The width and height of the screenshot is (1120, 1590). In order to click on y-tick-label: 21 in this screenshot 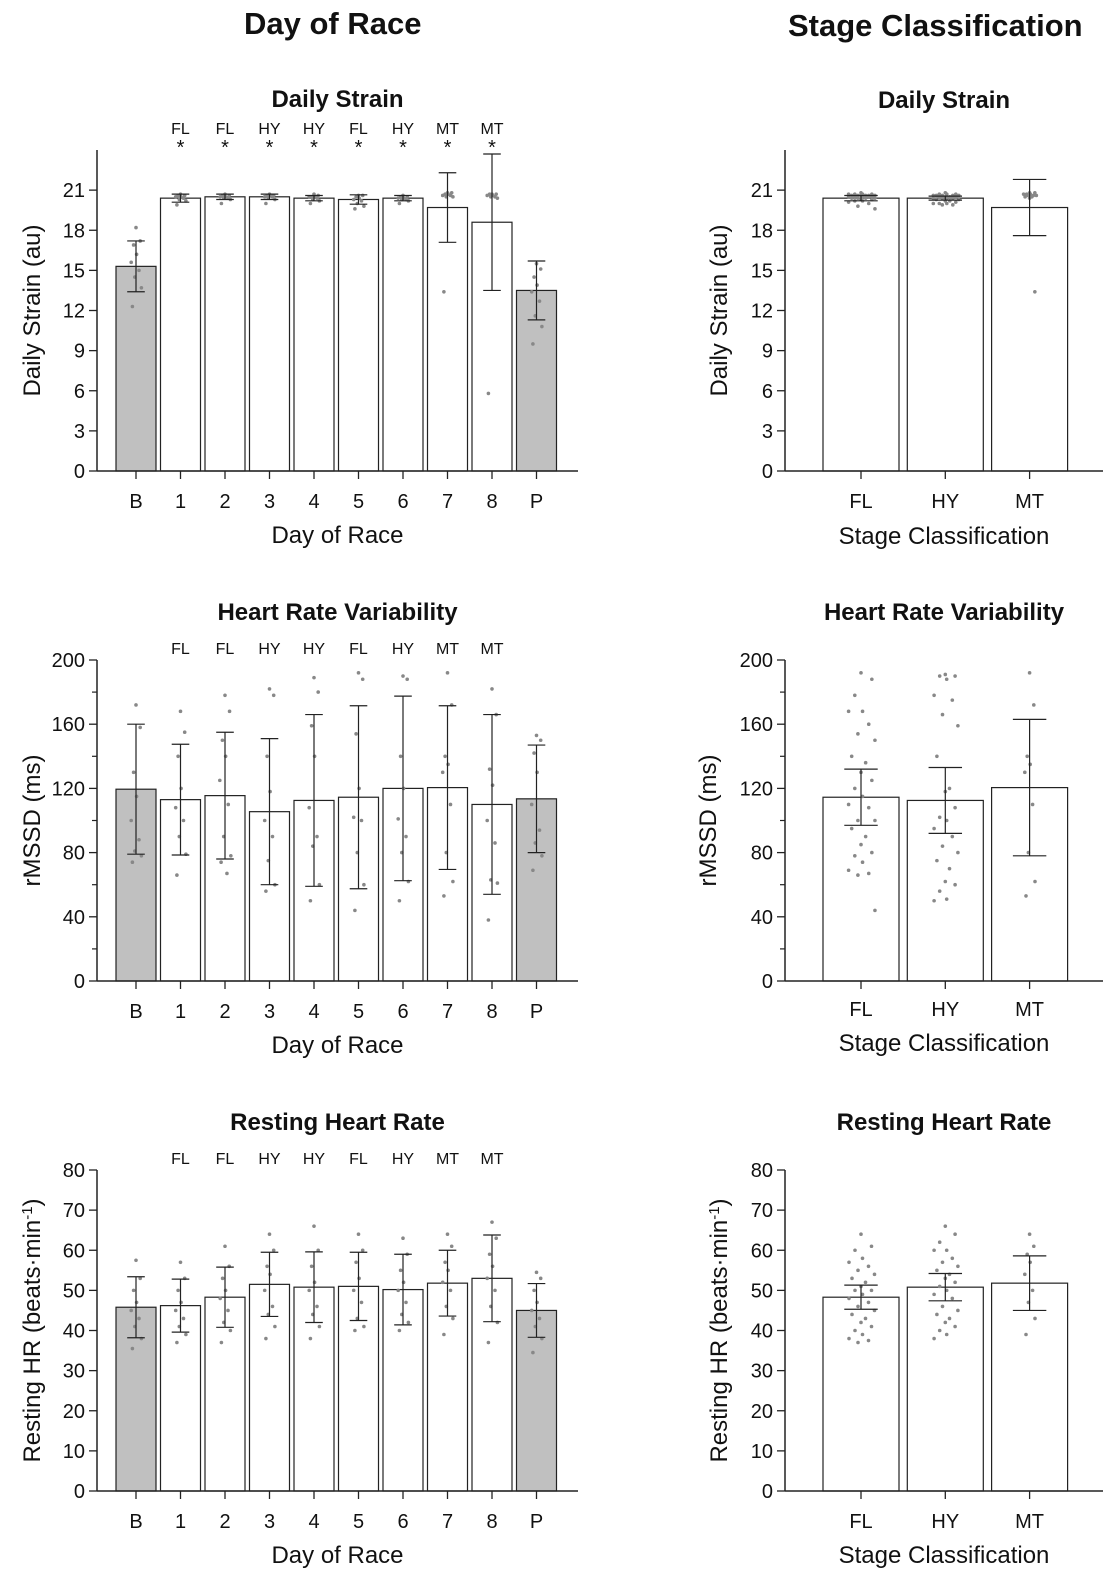, I will do `click(762, 191)`.